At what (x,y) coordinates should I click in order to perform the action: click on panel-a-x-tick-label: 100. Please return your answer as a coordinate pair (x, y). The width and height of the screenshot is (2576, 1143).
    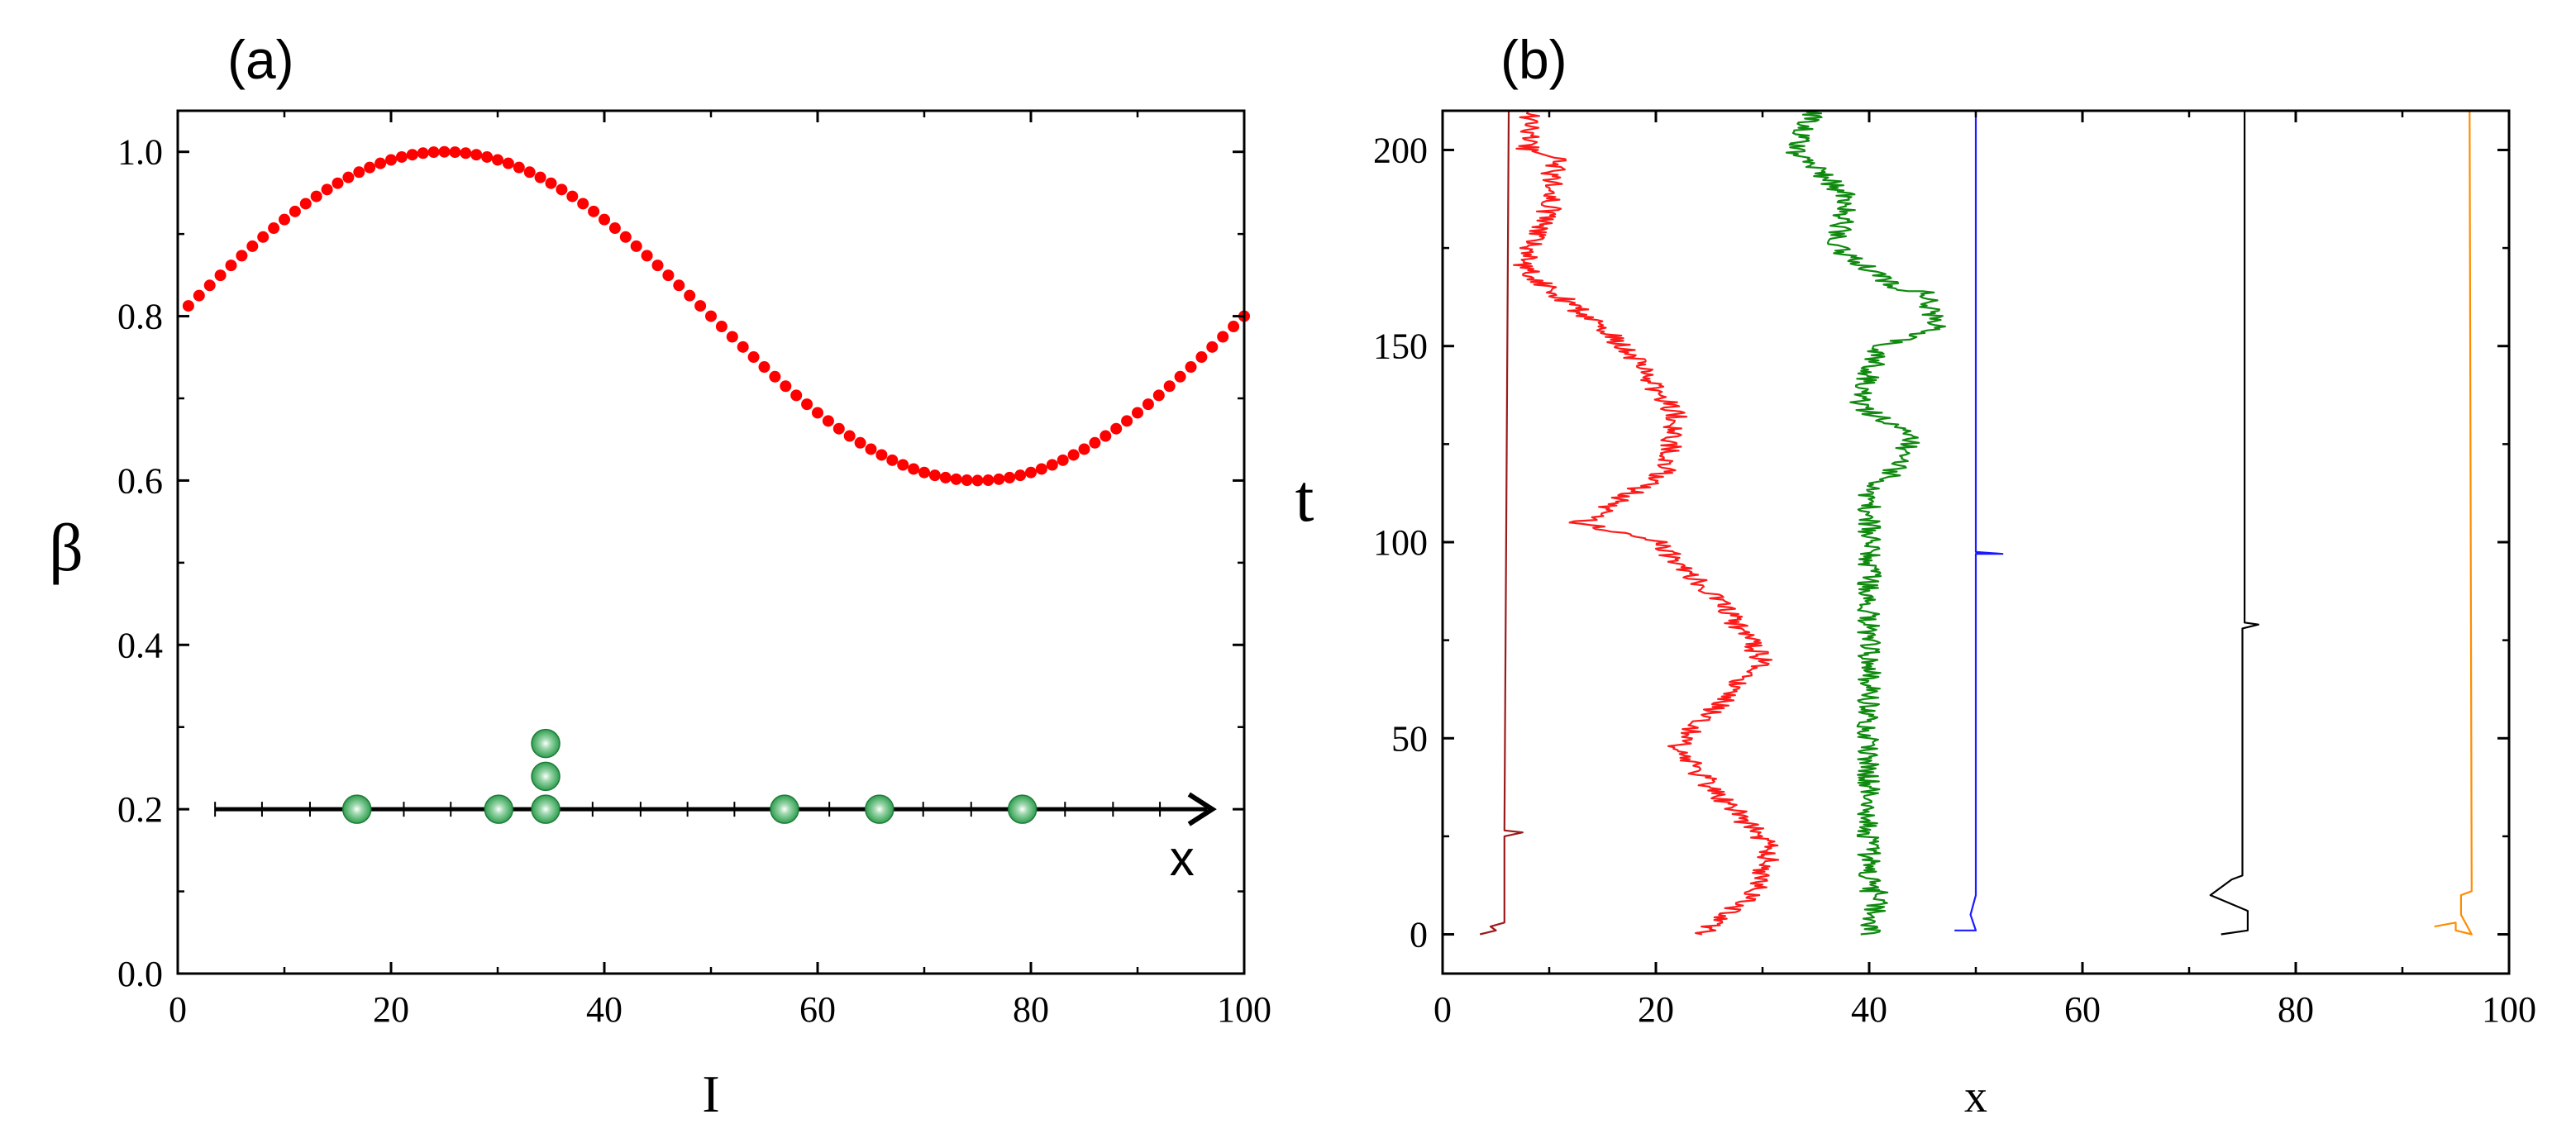
    Looking at the image, I should click on (1244, 1009).